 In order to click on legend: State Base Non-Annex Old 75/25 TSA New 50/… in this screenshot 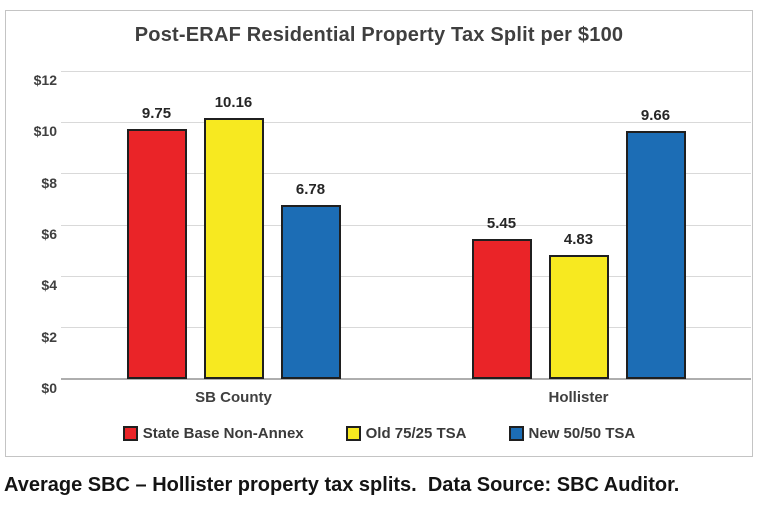, I will do `click(379, 433)`.